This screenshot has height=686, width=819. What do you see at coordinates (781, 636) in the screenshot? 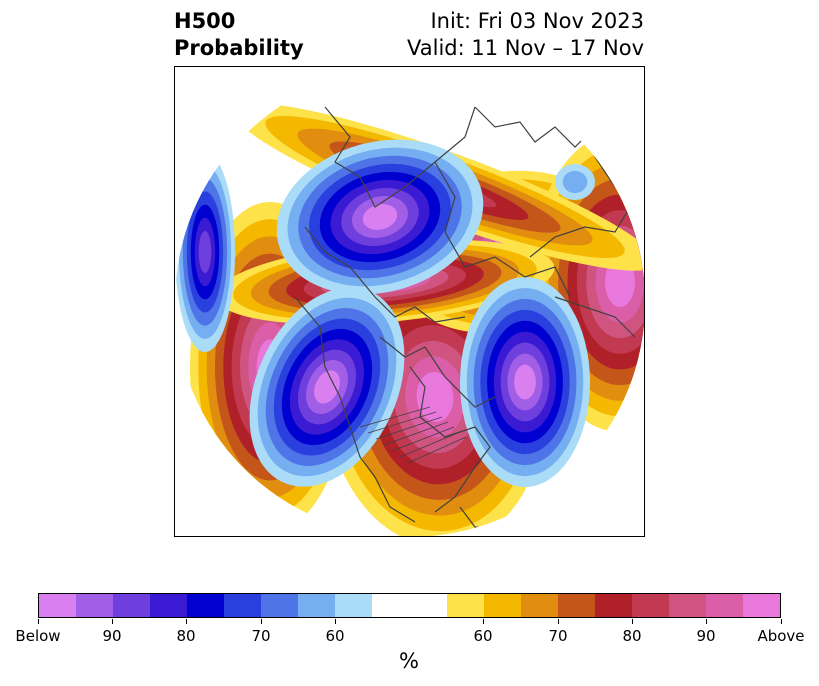
I see `colorbar-tick-label: Above` at bounding box center [781, 636].